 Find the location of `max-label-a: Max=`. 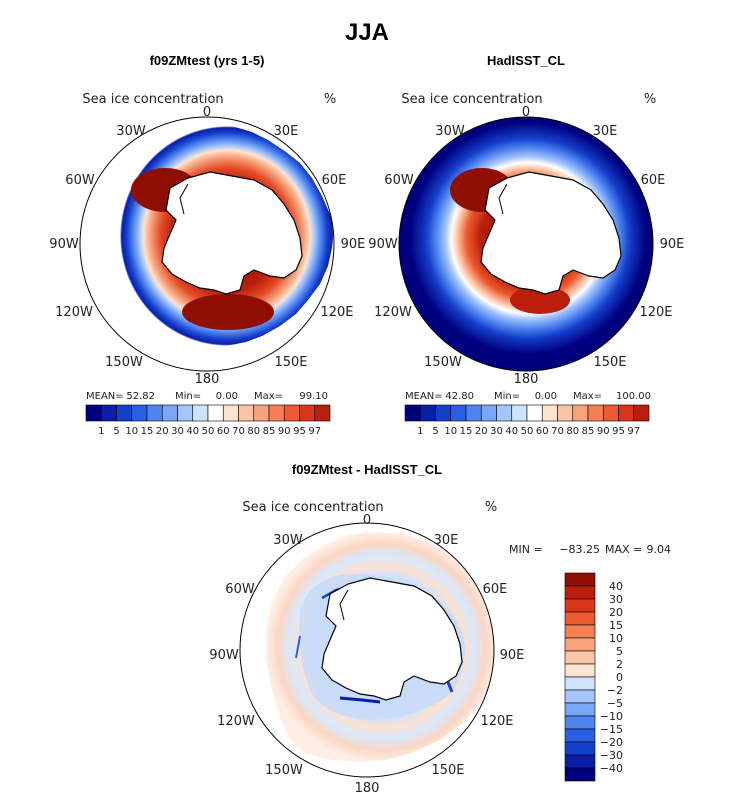

max-label-a: Max= is located at coordinates (268, 396).